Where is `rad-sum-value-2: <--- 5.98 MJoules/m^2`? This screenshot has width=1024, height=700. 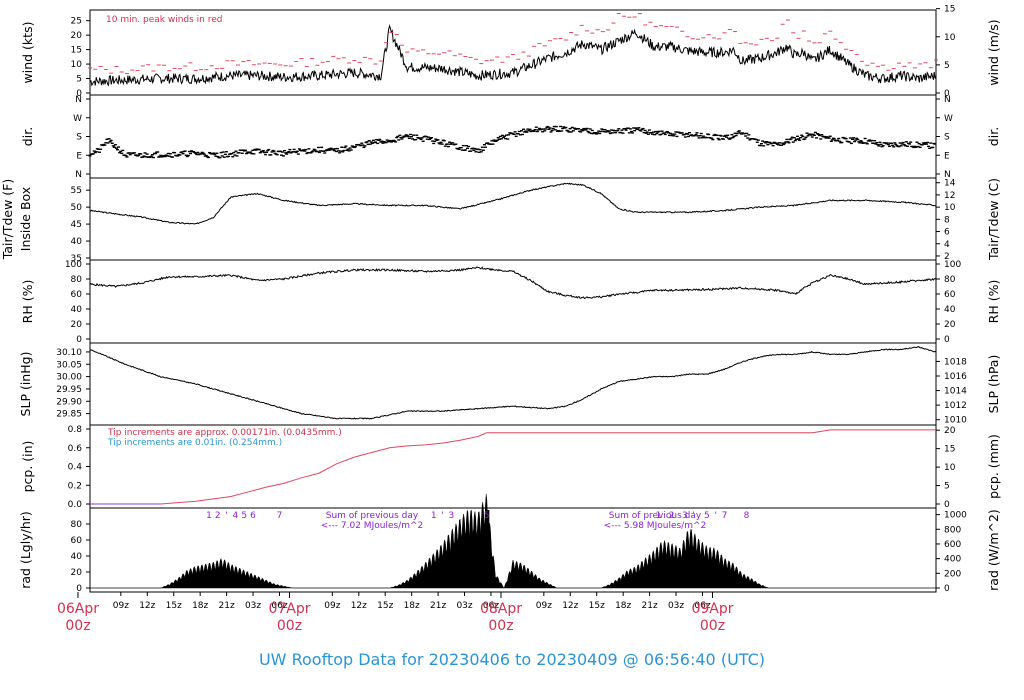 rad-sum-value-2: <--- 5.98 MJoules/m^2 is located at coordinates (655, 526).